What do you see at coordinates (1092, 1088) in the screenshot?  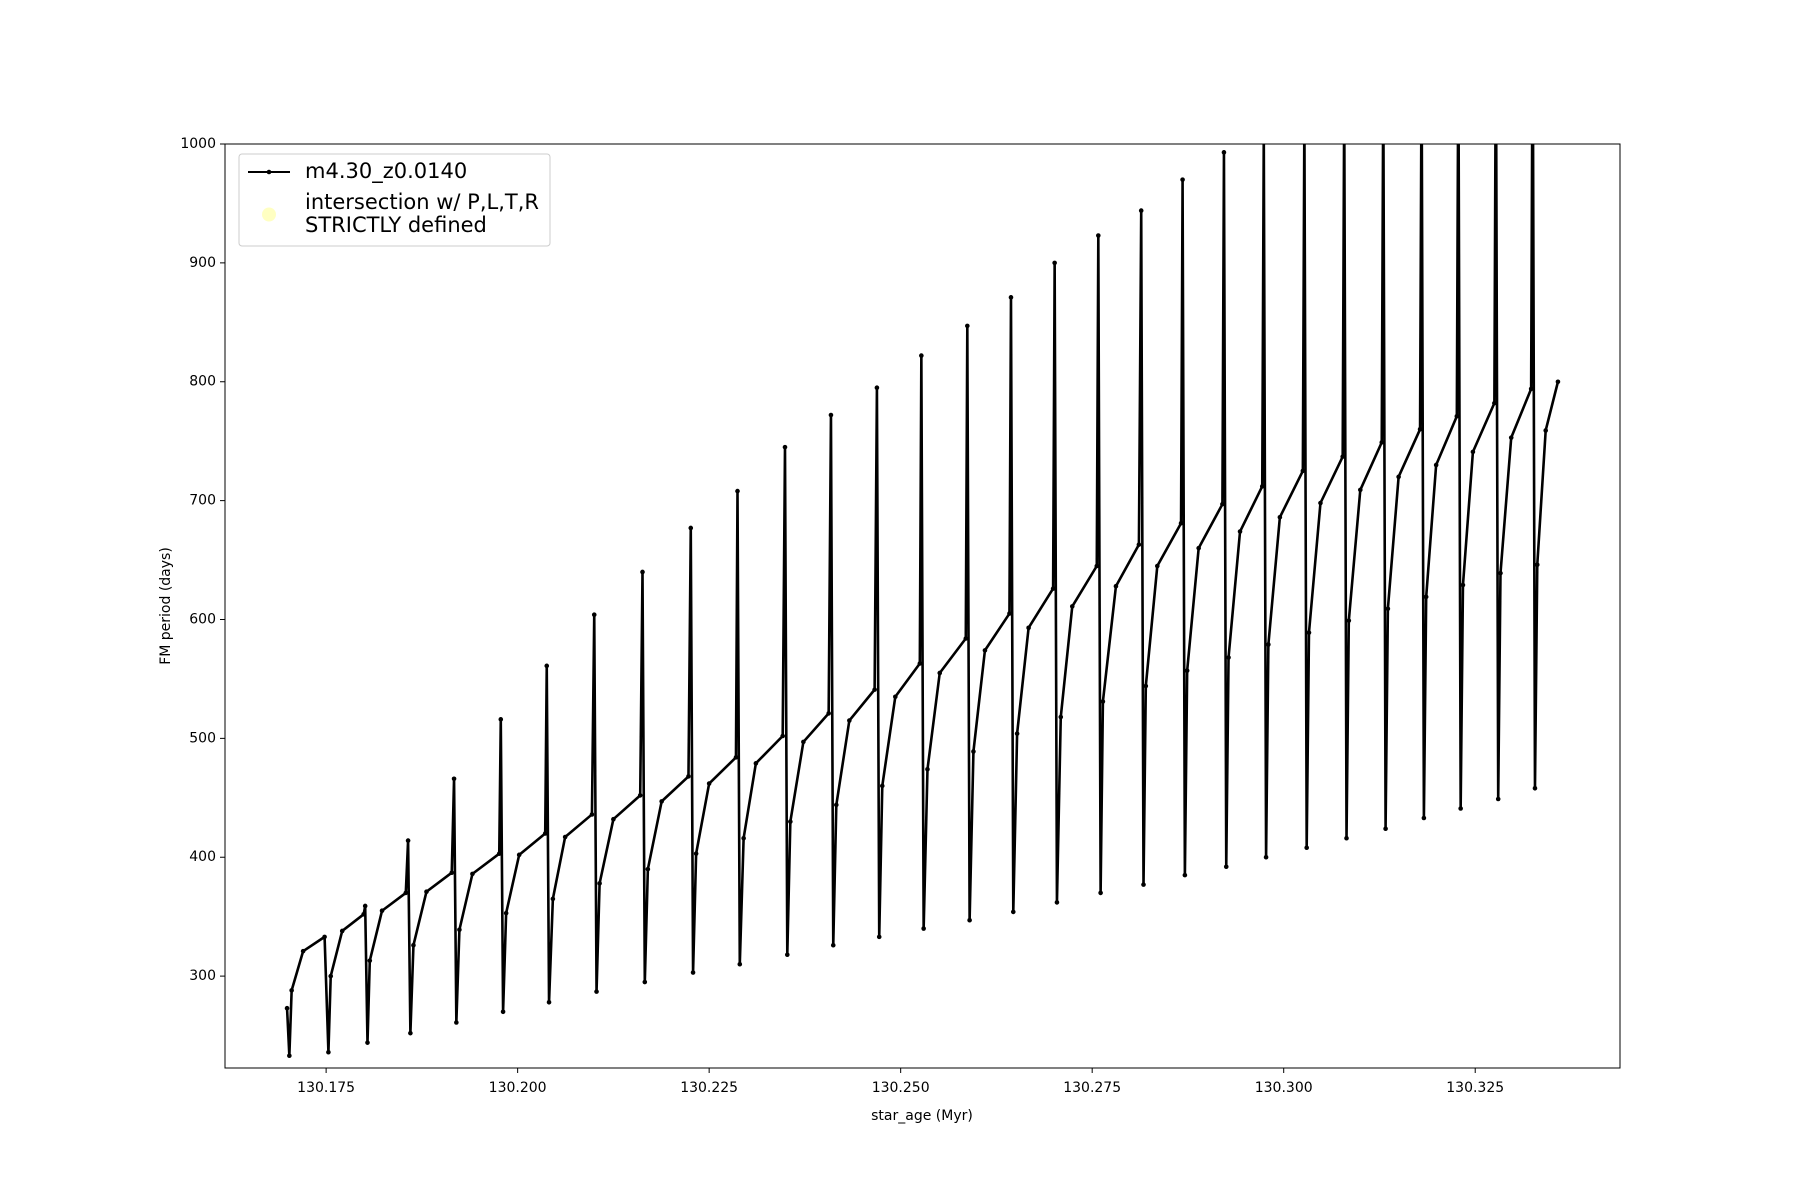 I see `x-tick-label: 130.275` at bounding box center [1092, 1088].